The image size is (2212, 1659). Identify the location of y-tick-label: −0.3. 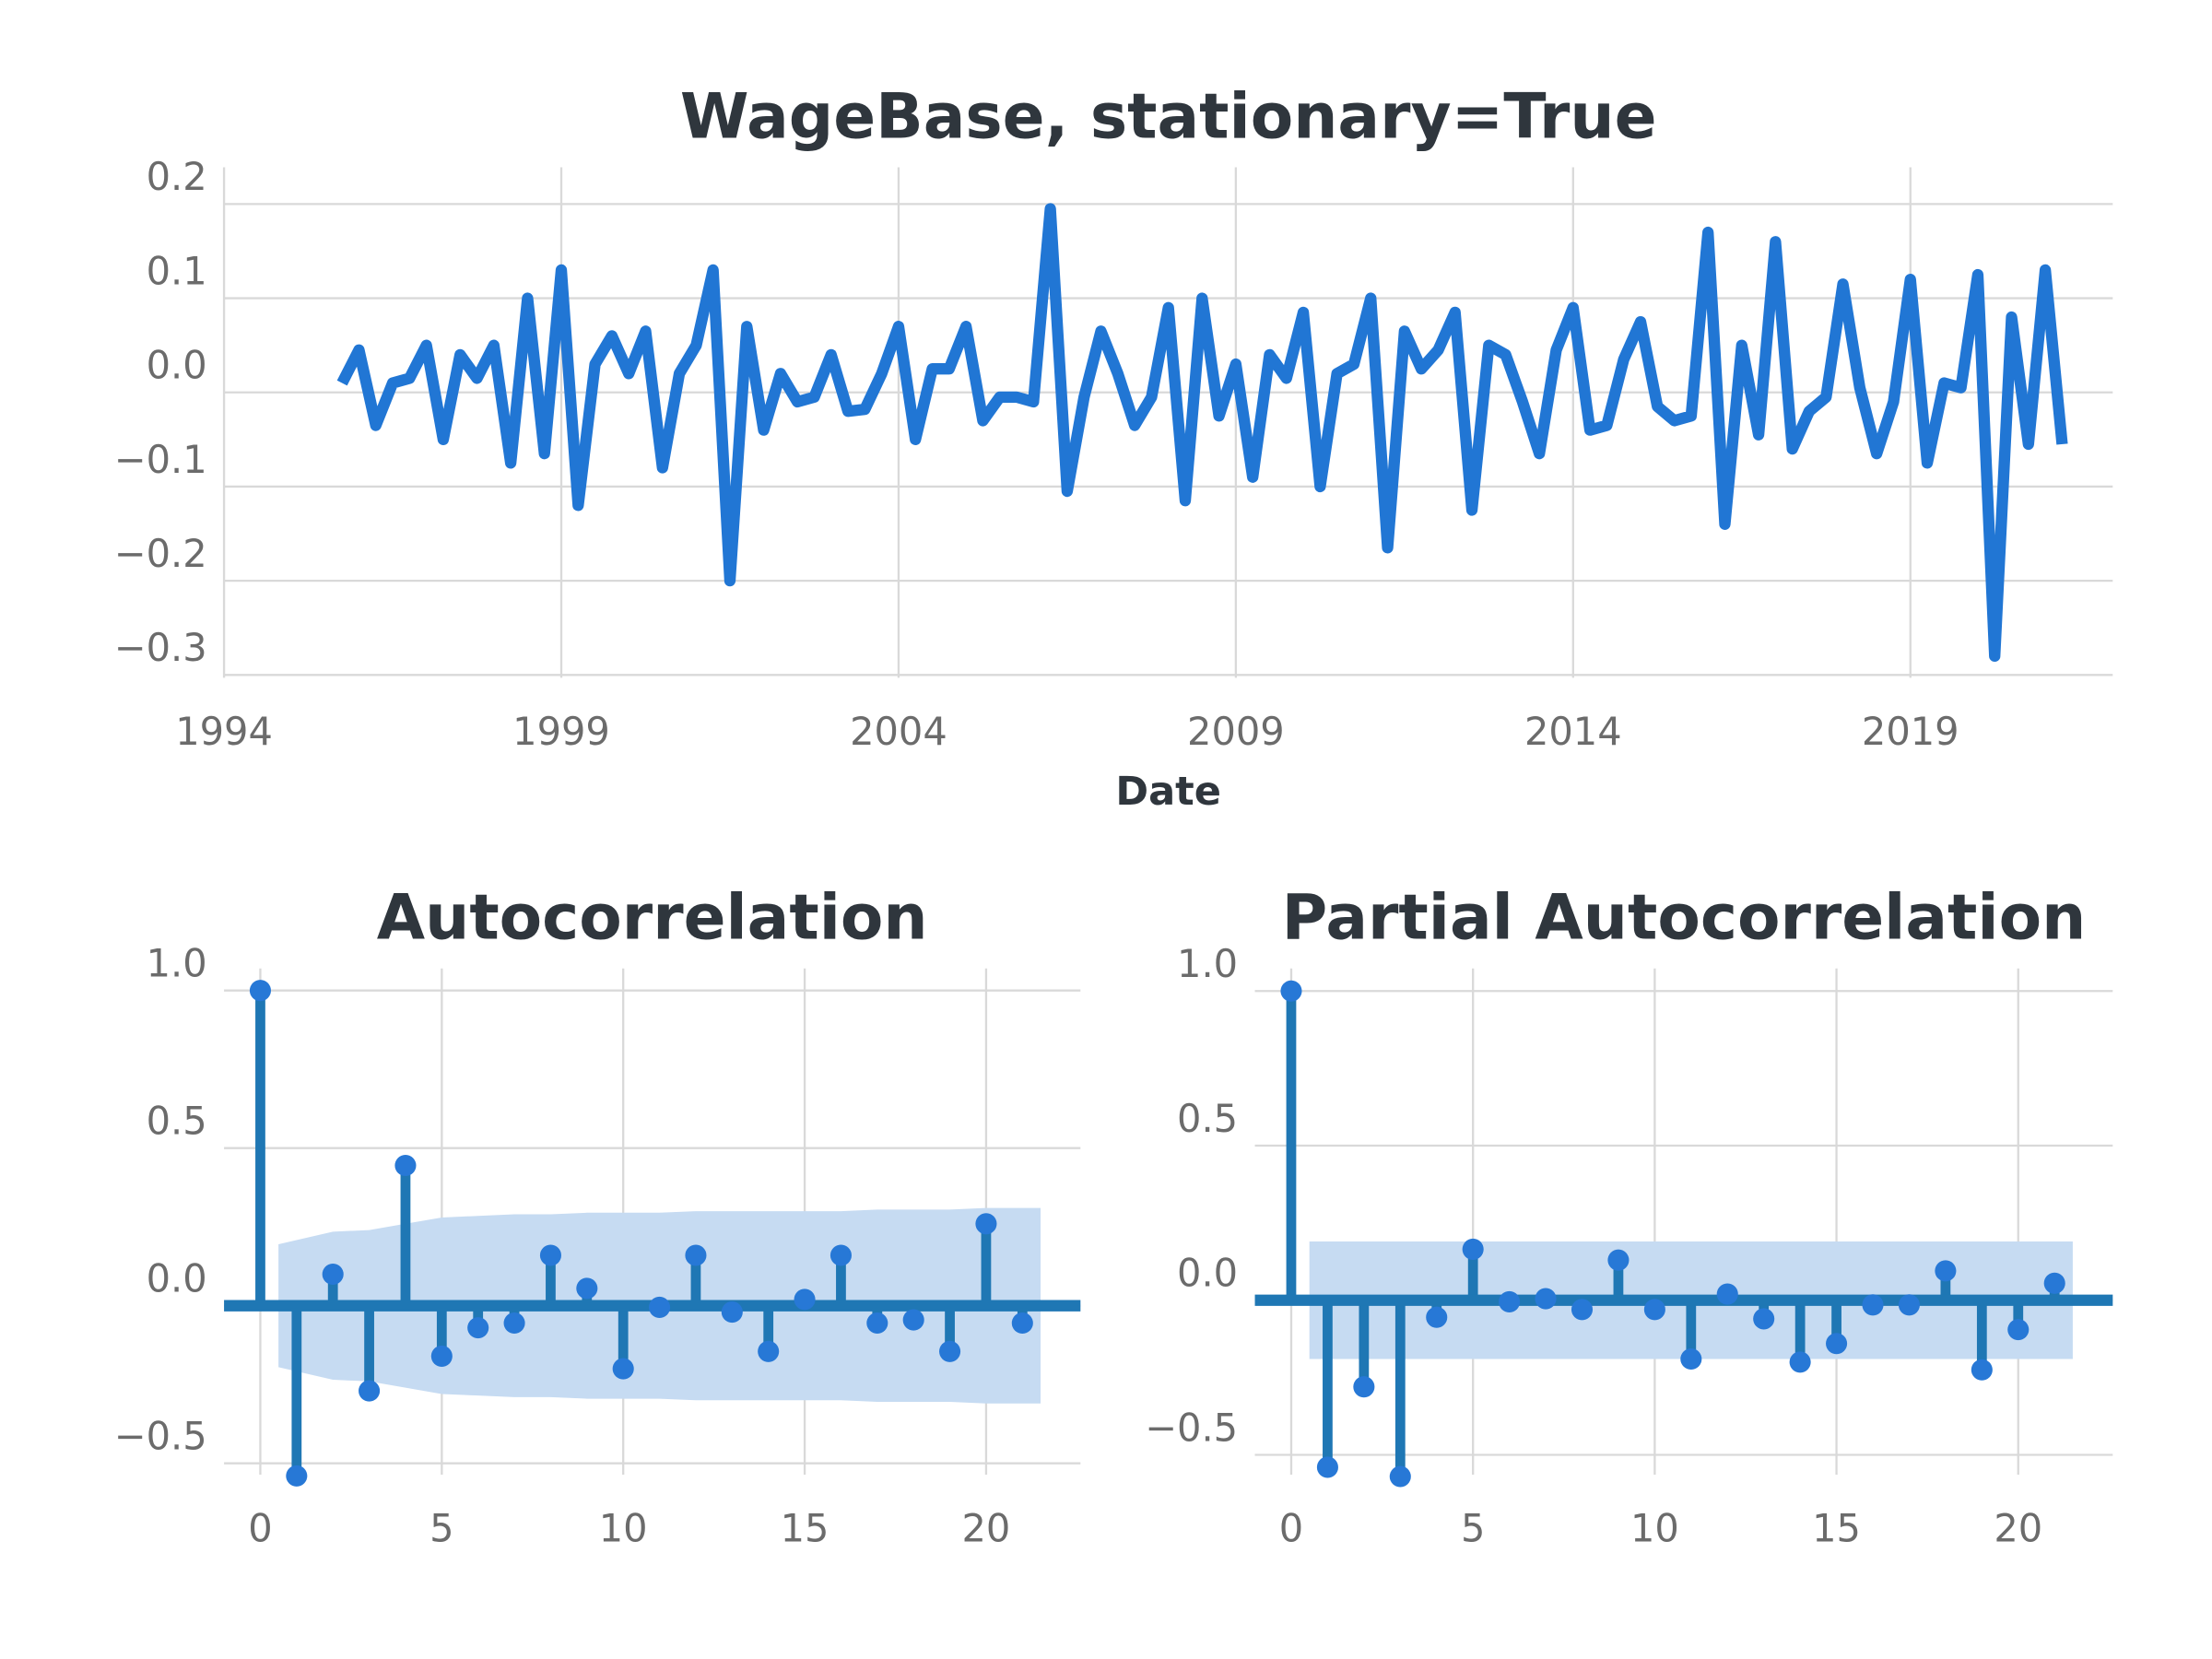
(160, 647).